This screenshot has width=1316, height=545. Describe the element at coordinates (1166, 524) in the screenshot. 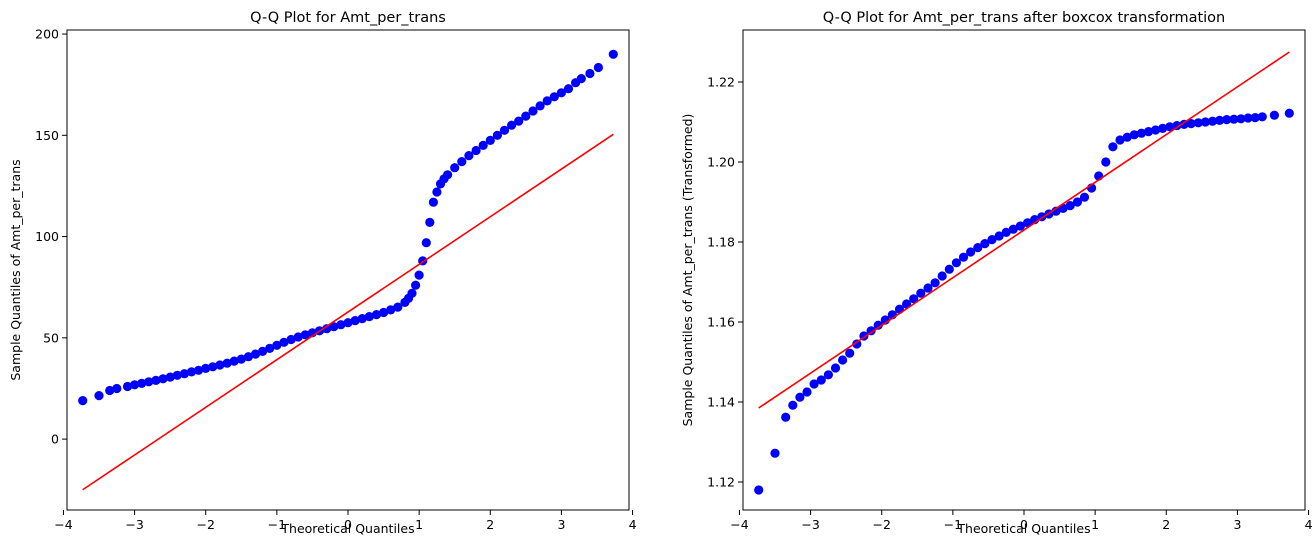

I see `x-tick-label: 2` at that location.